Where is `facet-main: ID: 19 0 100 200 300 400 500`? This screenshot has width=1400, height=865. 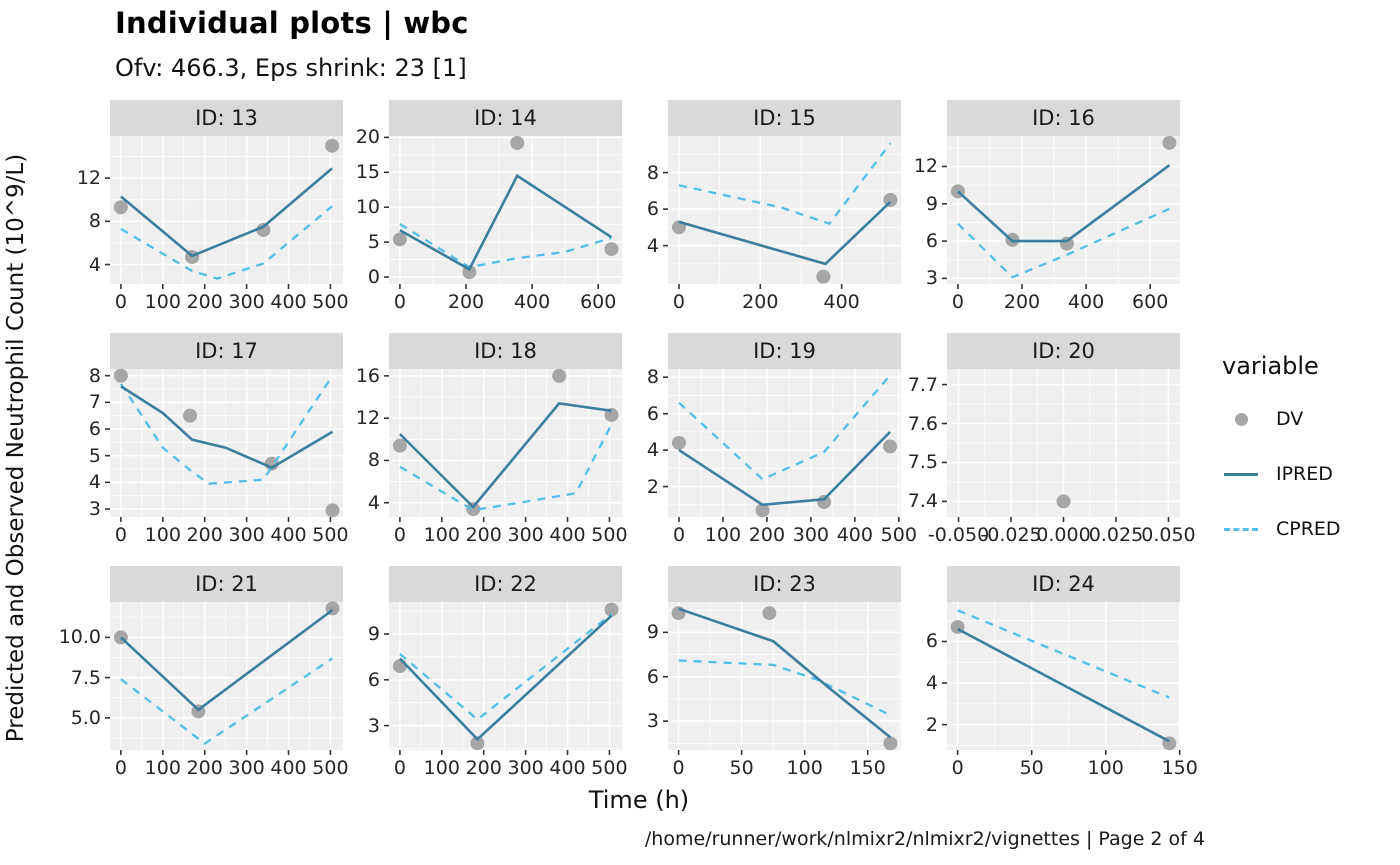
facet-main: ID: 19 0 100 200 300 400 500 is located at coordinates (790, 439).